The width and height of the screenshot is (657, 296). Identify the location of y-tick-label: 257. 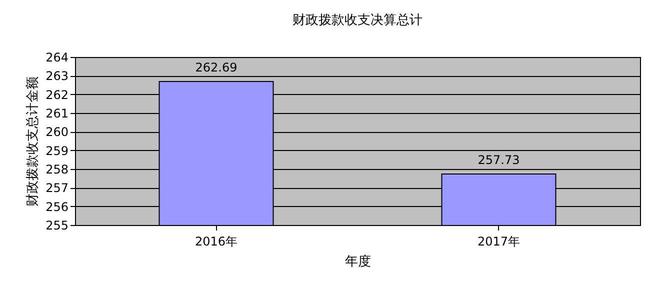
(57, 188).